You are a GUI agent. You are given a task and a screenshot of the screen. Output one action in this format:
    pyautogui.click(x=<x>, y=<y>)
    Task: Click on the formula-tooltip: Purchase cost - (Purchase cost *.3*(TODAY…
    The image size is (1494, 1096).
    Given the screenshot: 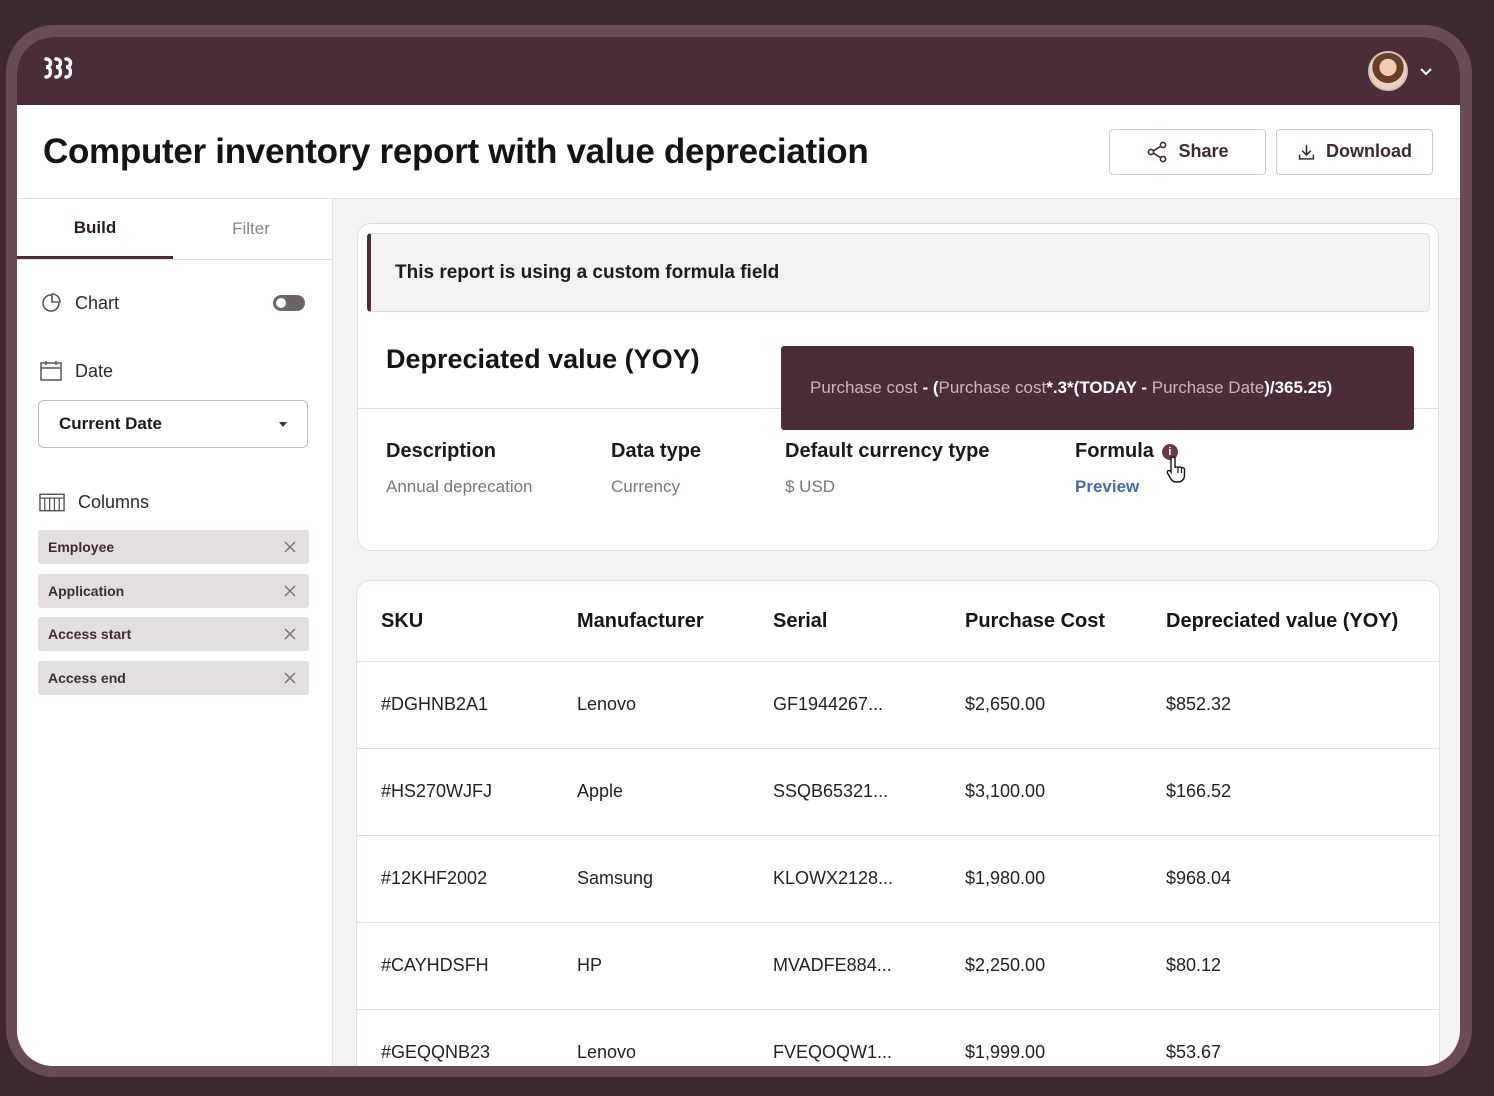 What is the action you would take?
    pyautogui.click(x=1097, y=388)
    